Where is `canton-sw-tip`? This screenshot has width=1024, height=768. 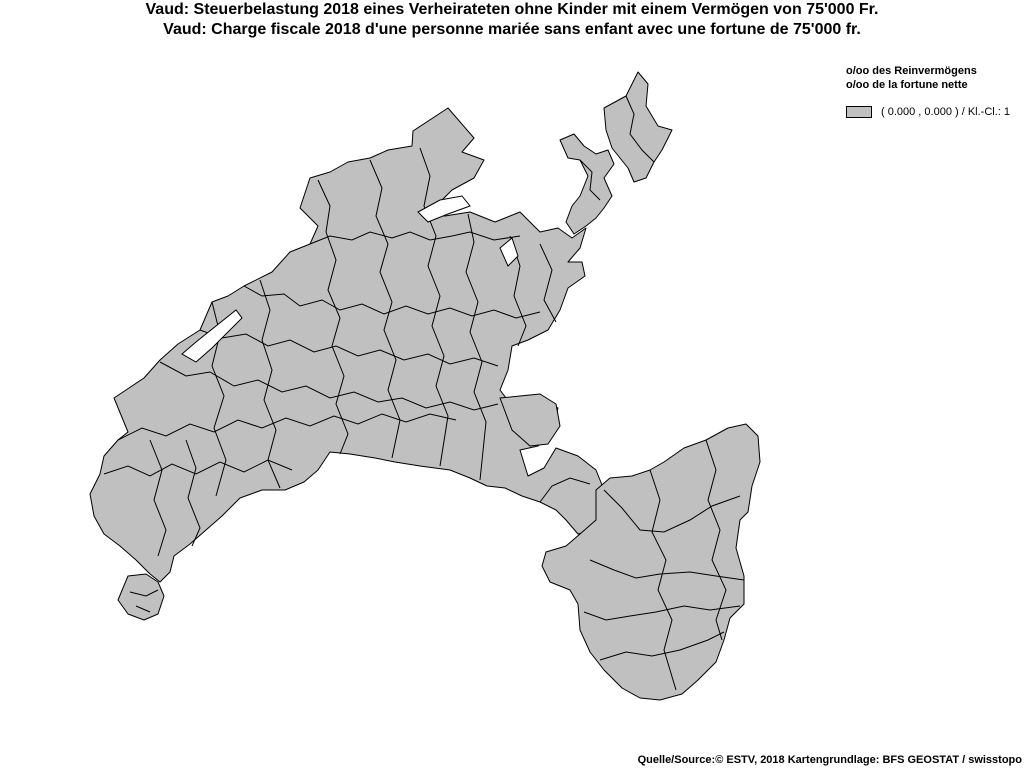
canton-sw-tip is located at coordinates (141, 597).